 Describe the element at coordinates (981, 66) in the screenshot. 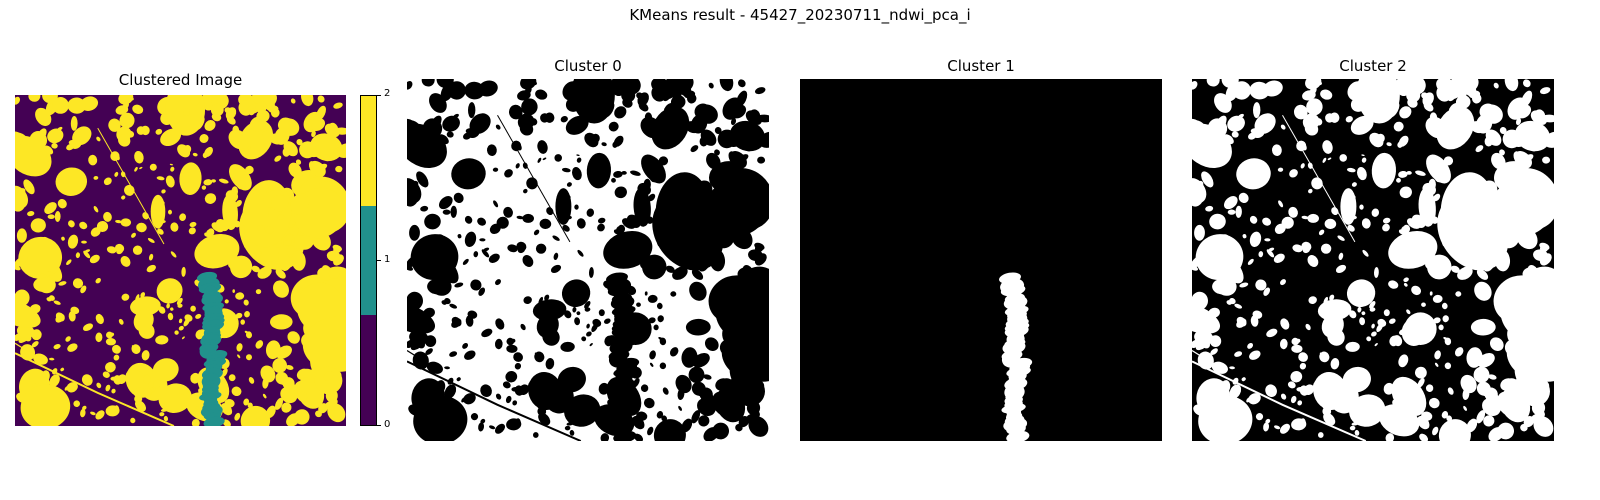

I see `panel-title-cluster-1: Cluster 1` at that location.